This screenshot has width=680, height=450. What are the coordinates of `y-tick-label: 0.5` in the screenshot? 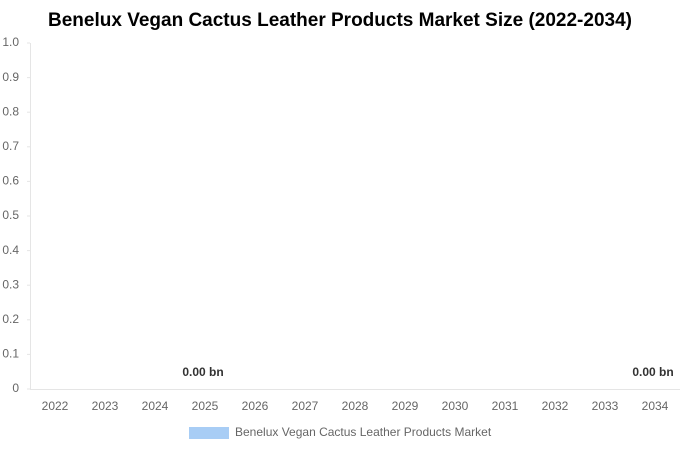 It's located at (10, 215).